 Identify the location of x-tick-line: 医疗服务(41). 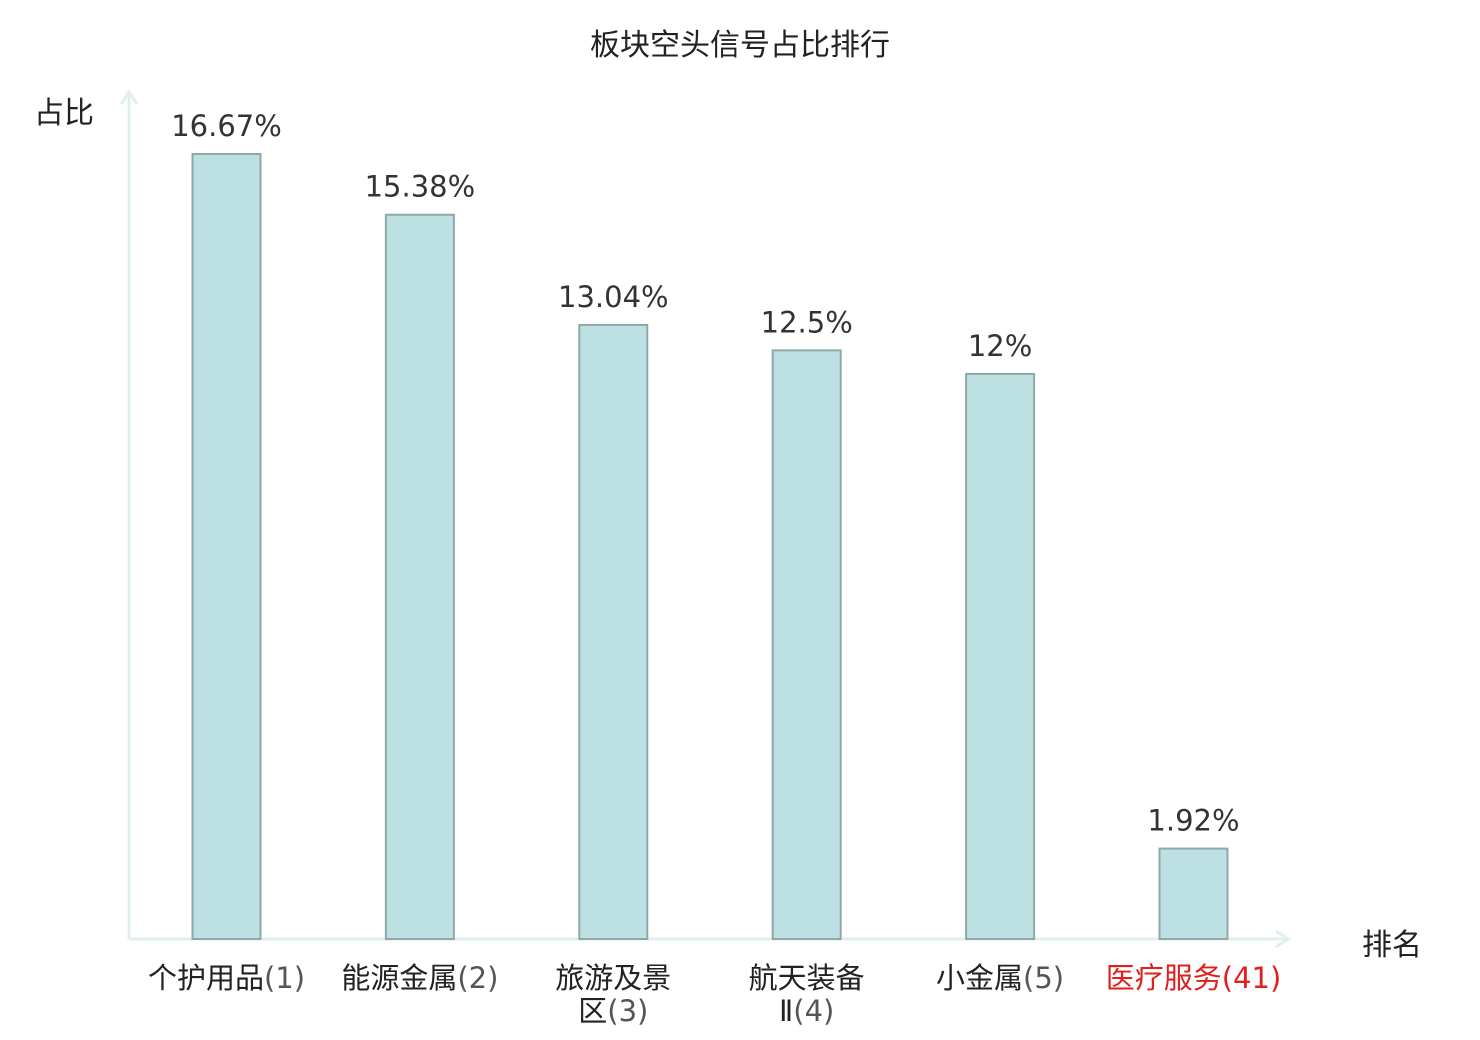
(1194, 978).